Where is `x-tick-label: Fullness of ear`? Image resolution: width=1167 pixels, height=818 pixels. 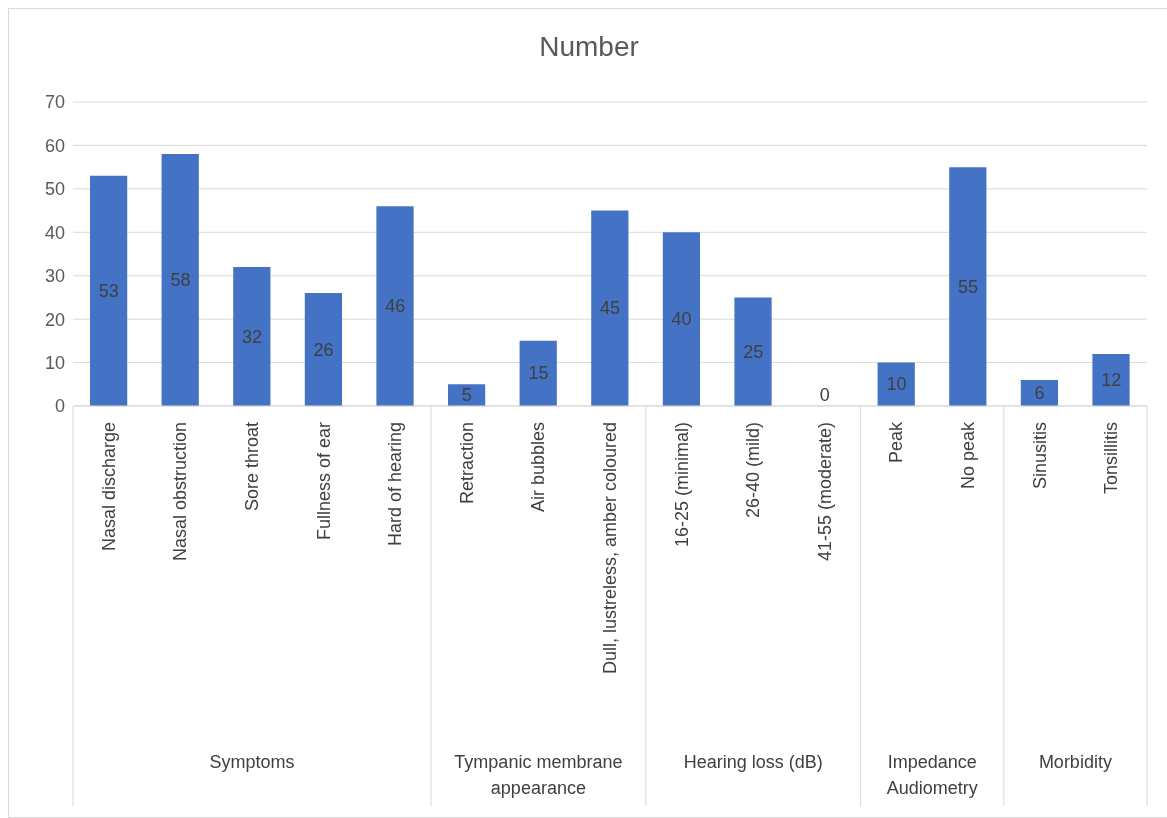
x-tick-label: Fullness of ear is located at coordinates (323, 481).